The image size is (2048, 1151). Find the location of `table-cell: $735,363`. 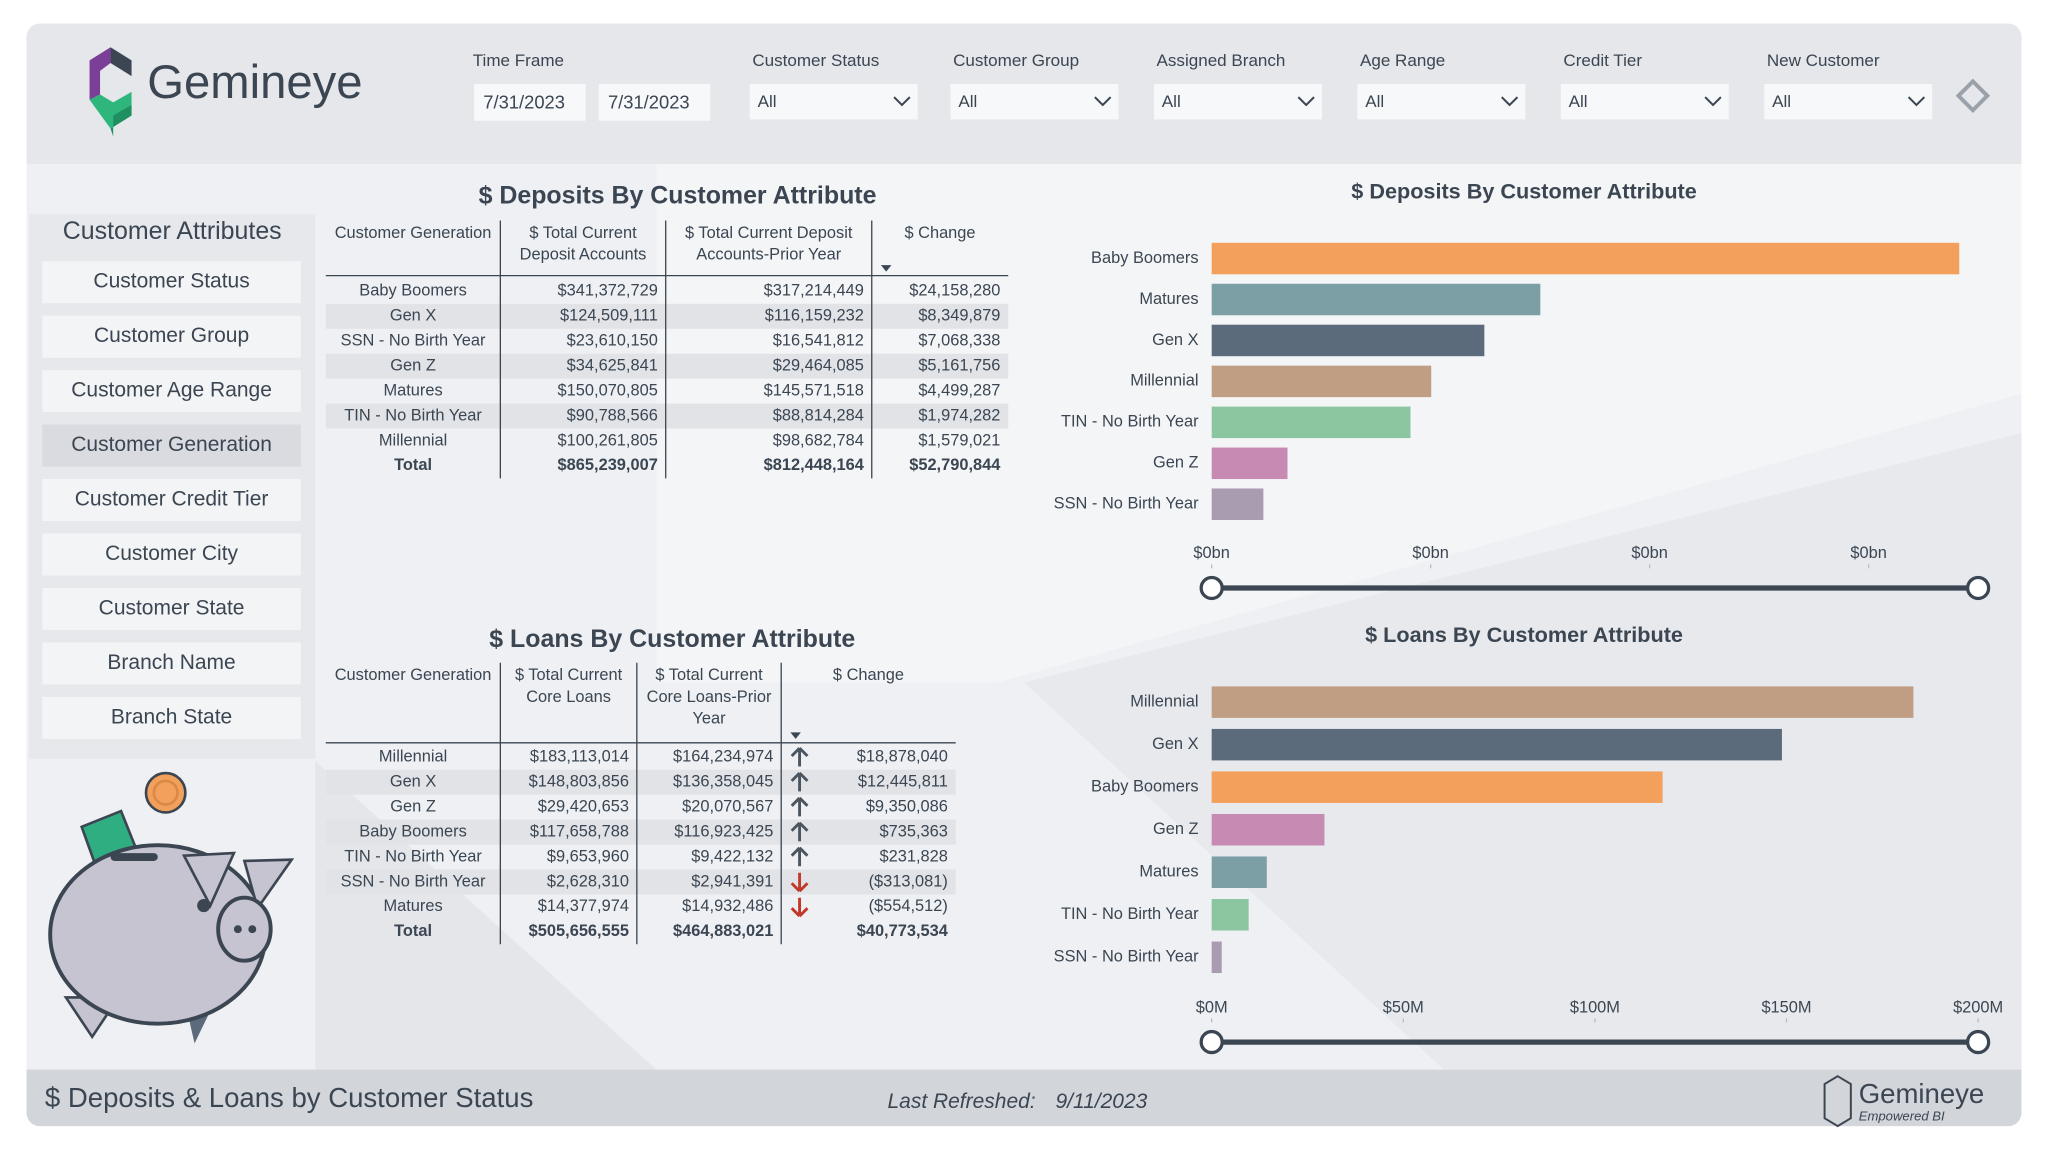

table-cell: $735,363 is located at coordinates (914, 831).